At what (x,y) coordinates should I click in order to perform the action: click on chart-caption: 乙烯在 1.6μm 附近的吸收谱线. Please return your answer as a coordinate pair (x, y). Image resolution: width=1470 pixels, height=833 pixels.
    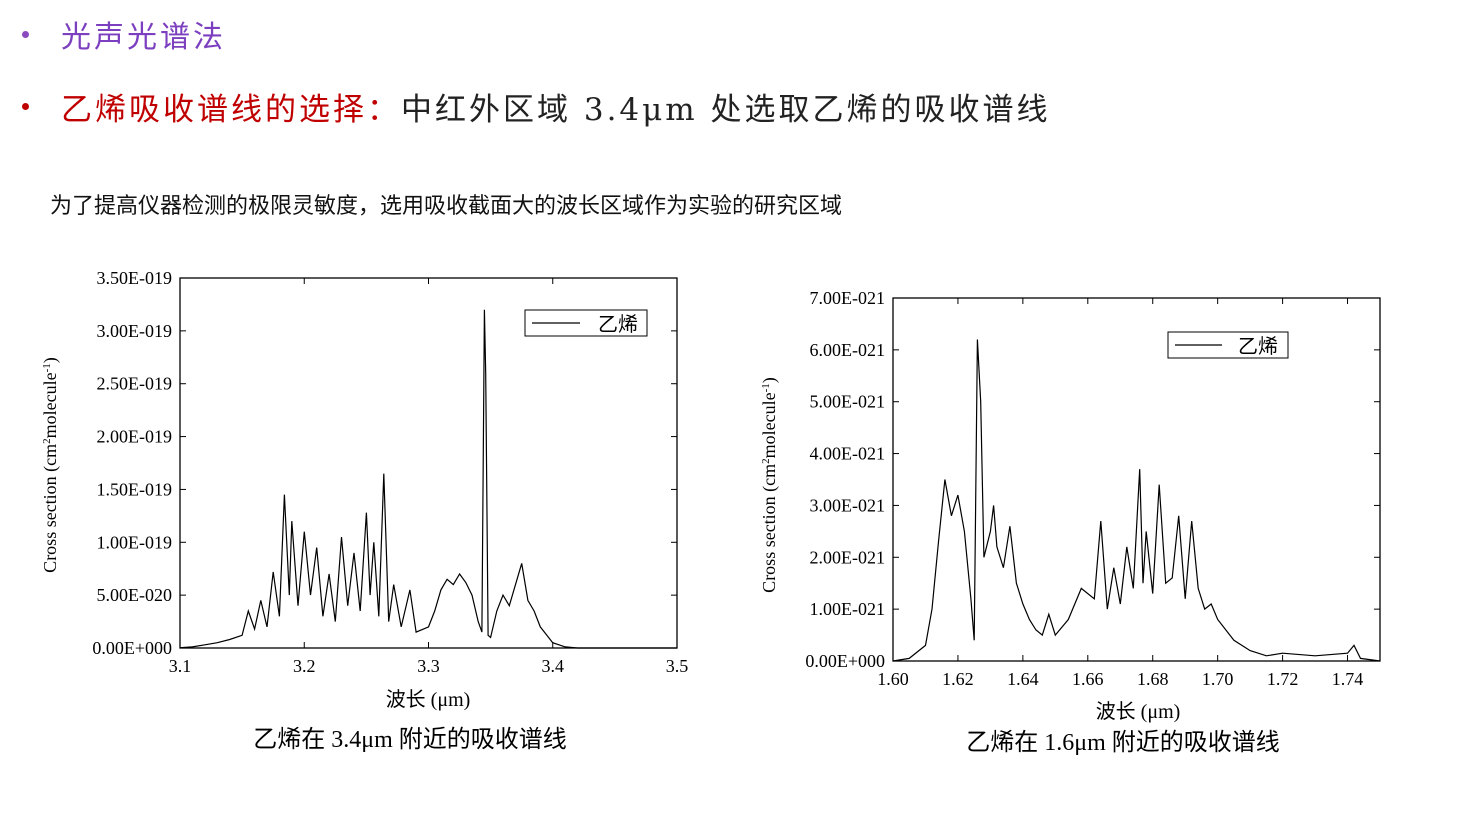
    Looking at the image, I should click on (1123, 742).